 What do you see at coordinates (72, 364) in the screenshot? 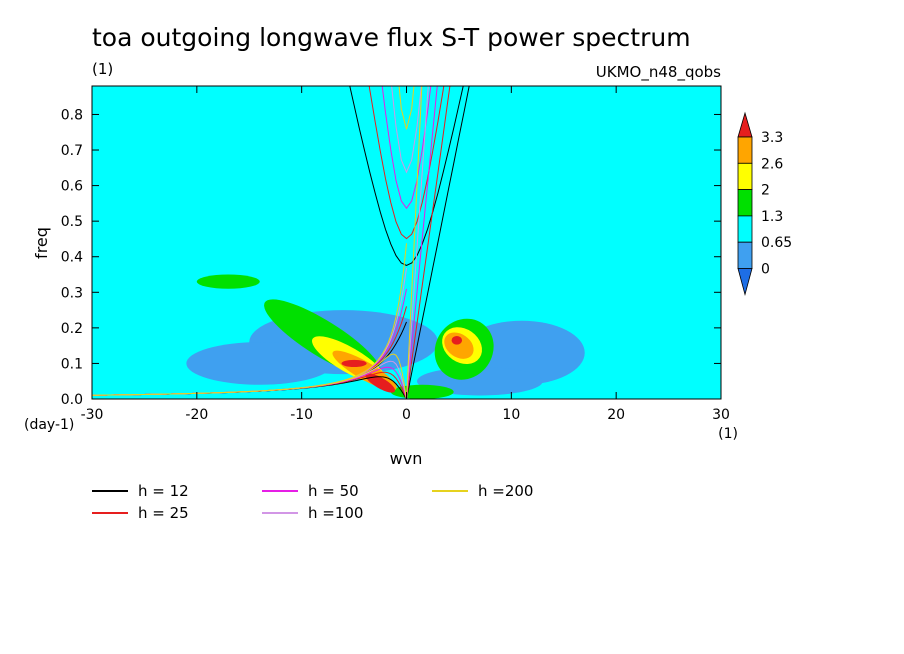
I see `y-tick-label: 0.1` at bounding box center [72, 364].